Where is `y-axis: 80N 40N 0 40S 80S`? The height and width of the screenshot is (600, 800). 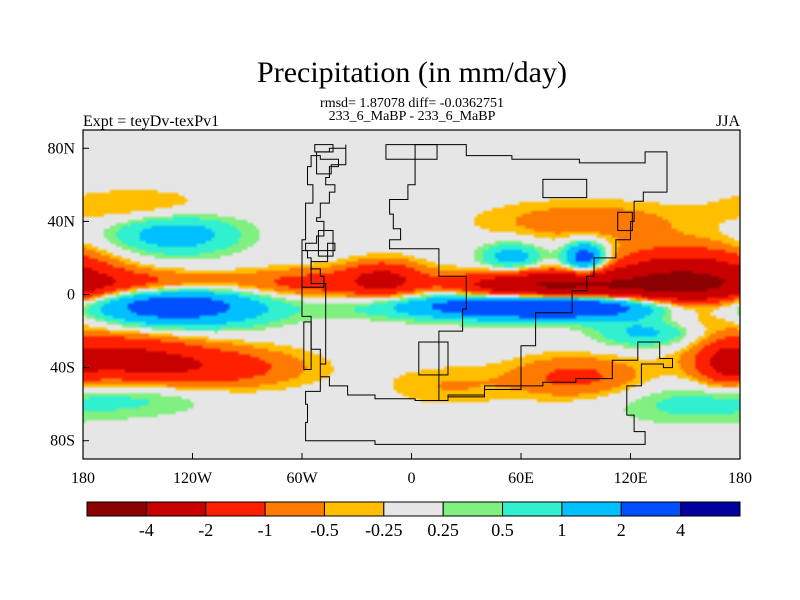 y-axis: 80N 40N 0 40S 80S is located at coordinates (68, 295).